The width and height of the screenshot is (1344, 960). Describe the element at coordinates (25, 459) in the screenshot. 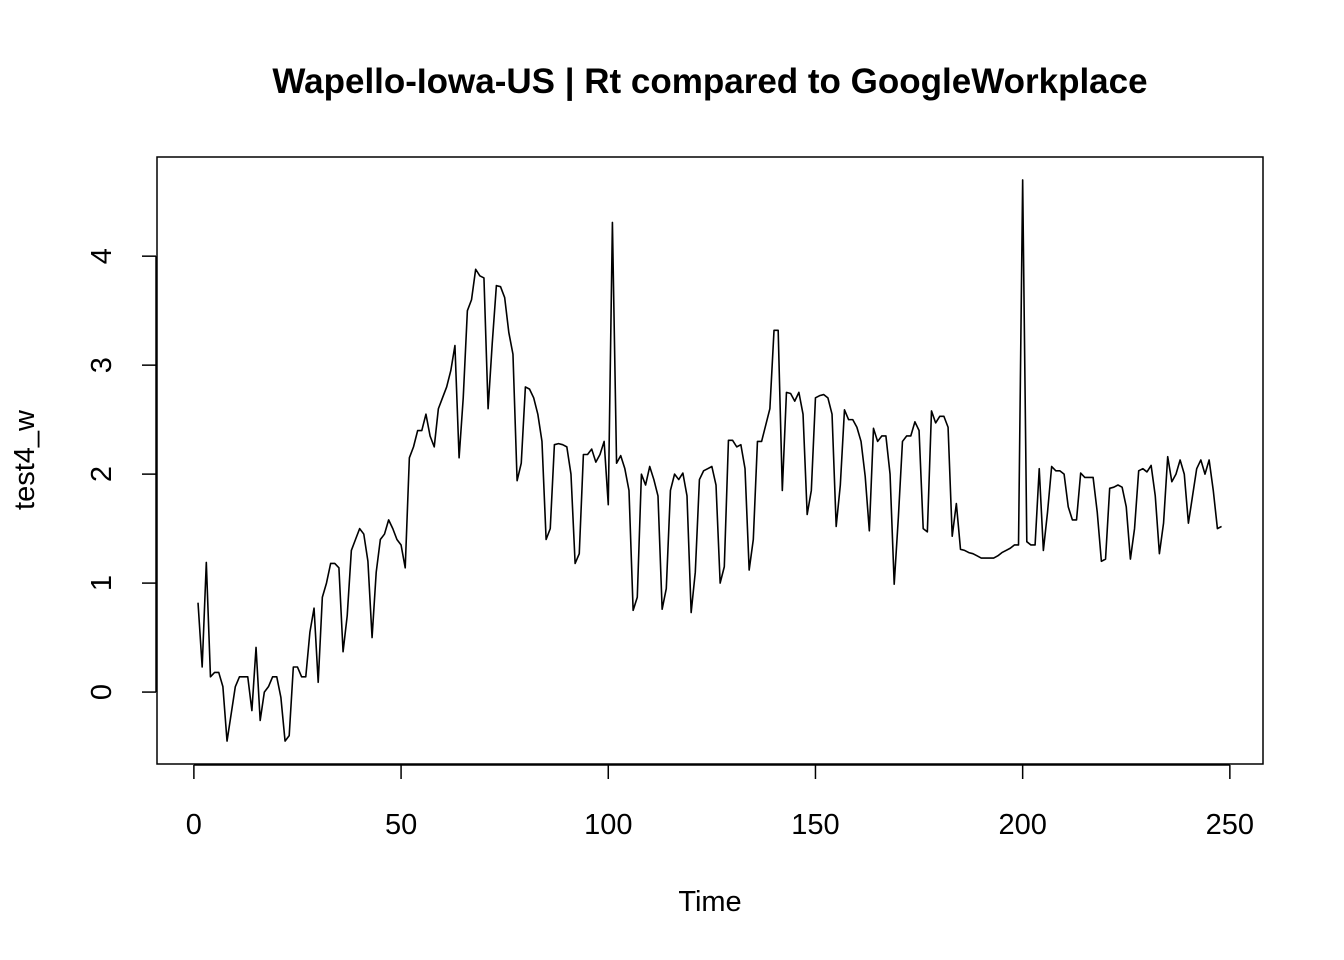

I see `y-axis-label: test4_w` at that location.